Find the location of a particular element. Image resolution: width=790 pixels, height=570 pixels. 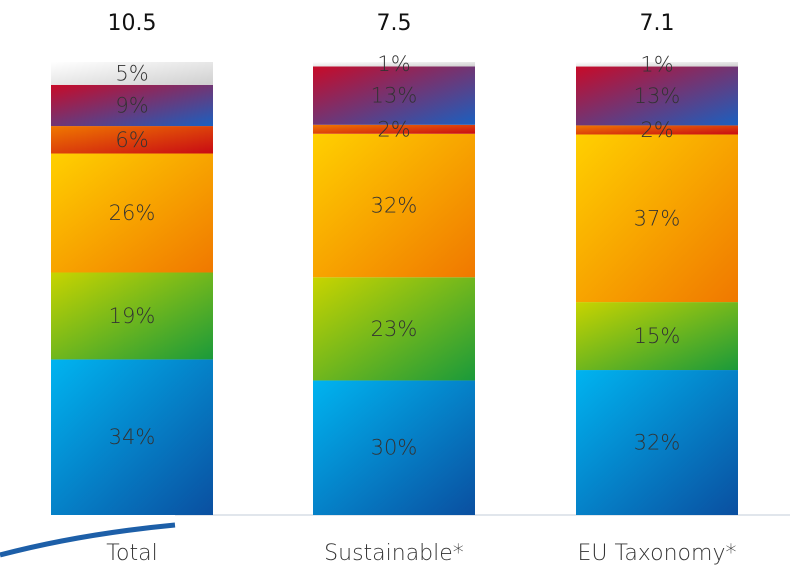

segment-value-label: 37% is located at coordinates (657, 218).